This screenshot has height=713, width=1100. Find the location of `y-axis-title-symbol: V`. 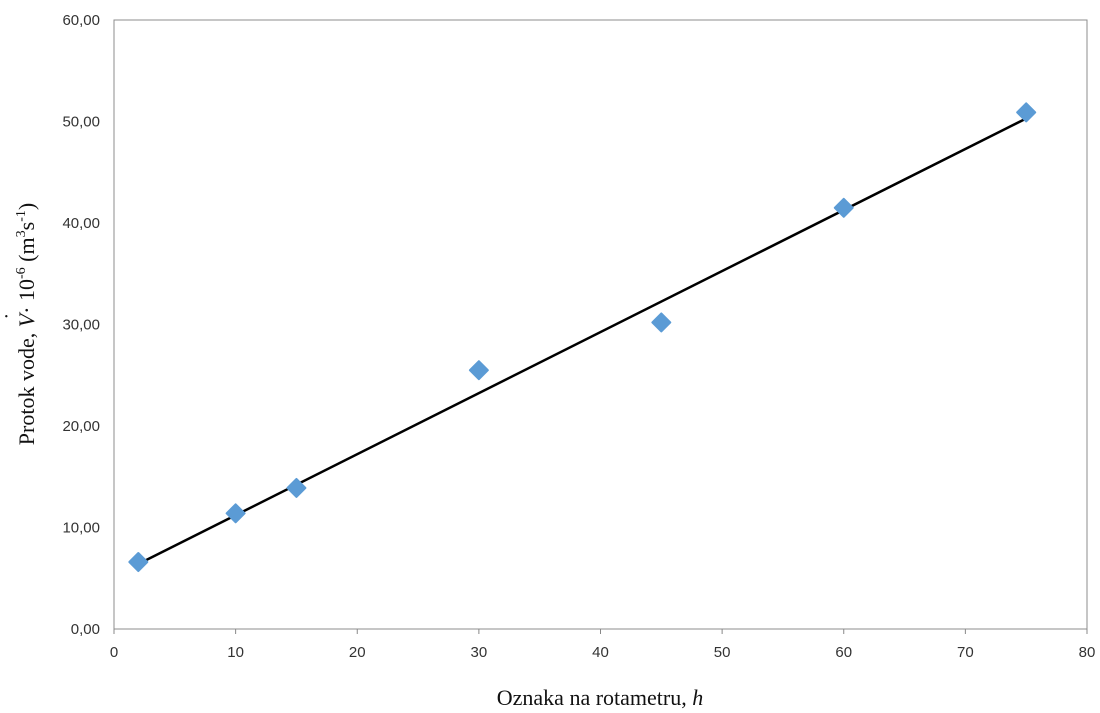

y-axis-title-symbol: V is located at coordinates (26, 319).